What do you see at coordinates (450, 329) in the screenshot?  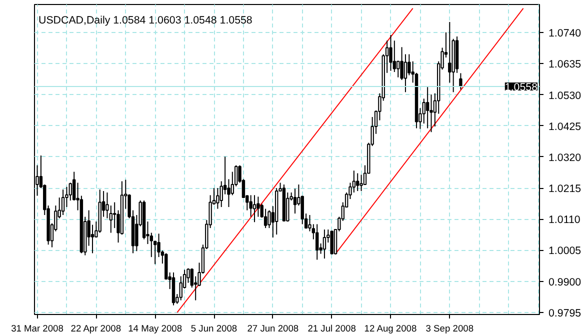 I see `x-tick-label: 3 Sep 2008` at bounding box center [450, 329].